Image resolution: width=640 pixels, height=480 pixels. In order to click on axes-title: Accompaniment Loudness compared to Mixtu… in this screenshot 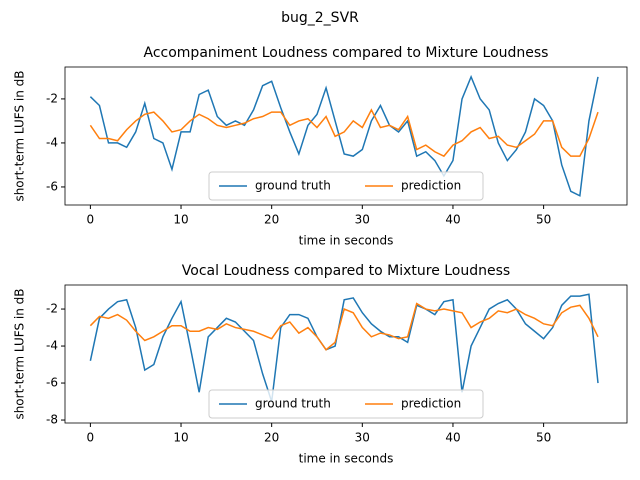, I will do `click(346, 53)`.